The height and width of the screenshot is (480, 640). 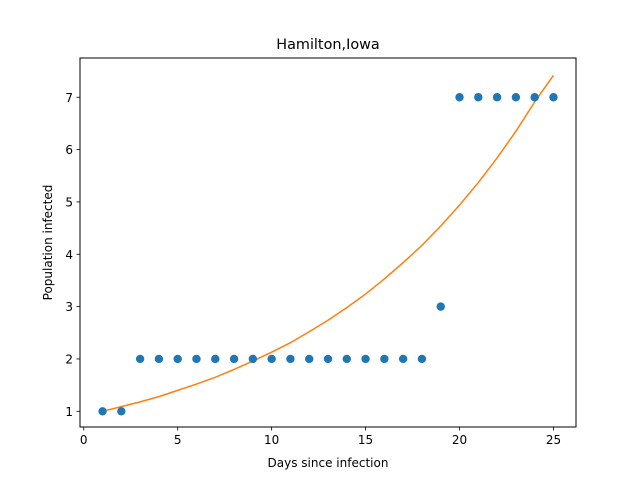 I want to click on x-tick-label: 15, so click(x=365, y=440).